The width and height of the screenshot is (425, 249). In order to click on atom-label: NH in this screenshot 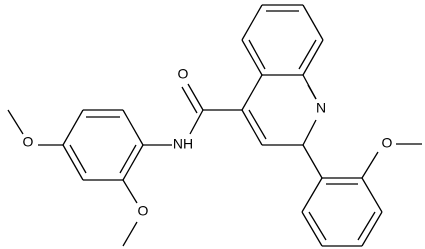, I will do `click(183, 144)`.